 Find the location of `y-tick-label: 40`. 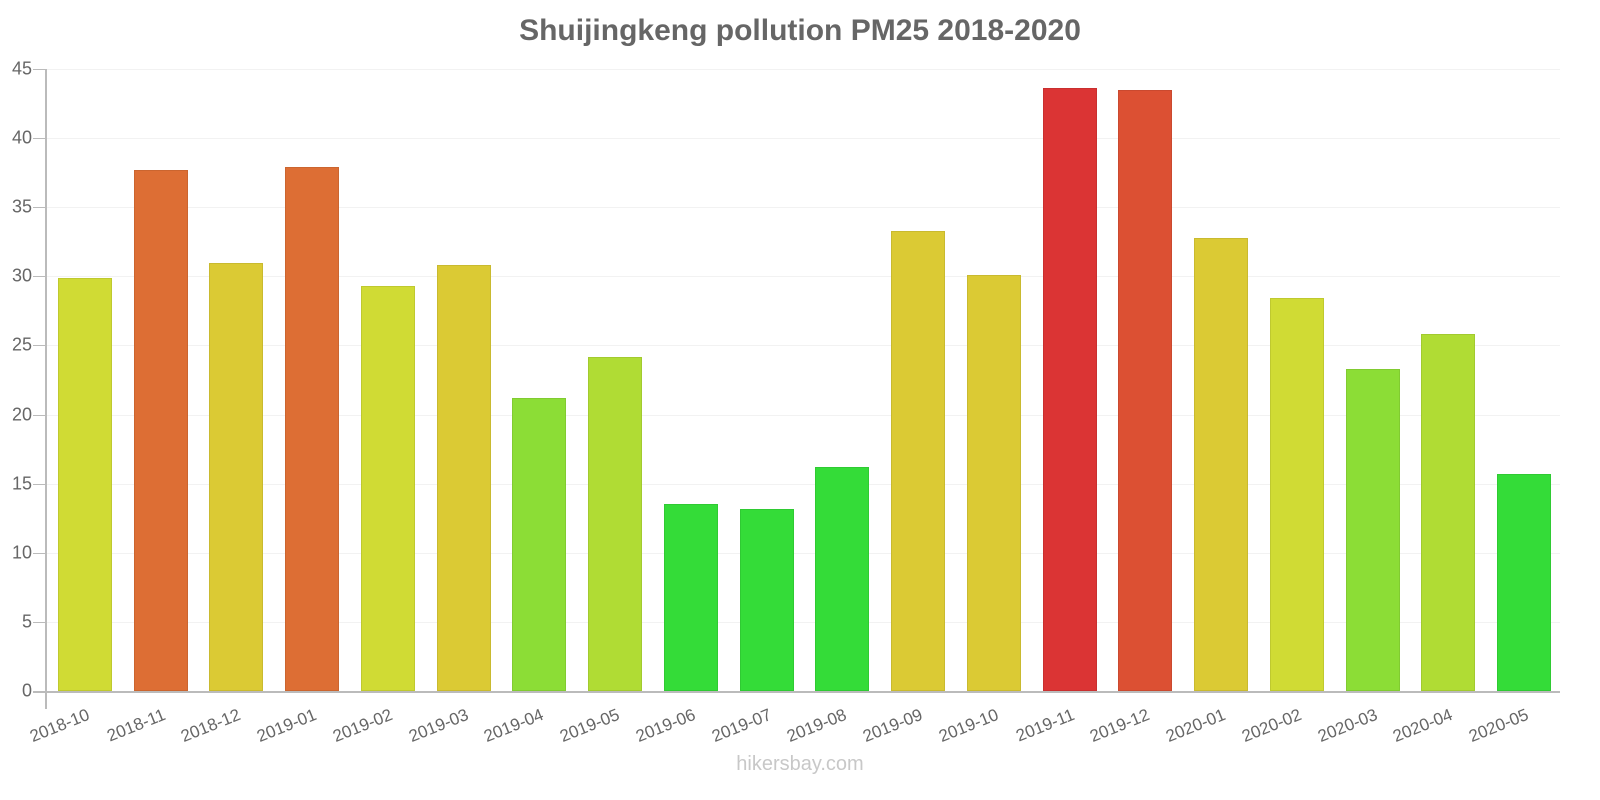

y-tick-label: 40 is located at coordinates (21, 137).